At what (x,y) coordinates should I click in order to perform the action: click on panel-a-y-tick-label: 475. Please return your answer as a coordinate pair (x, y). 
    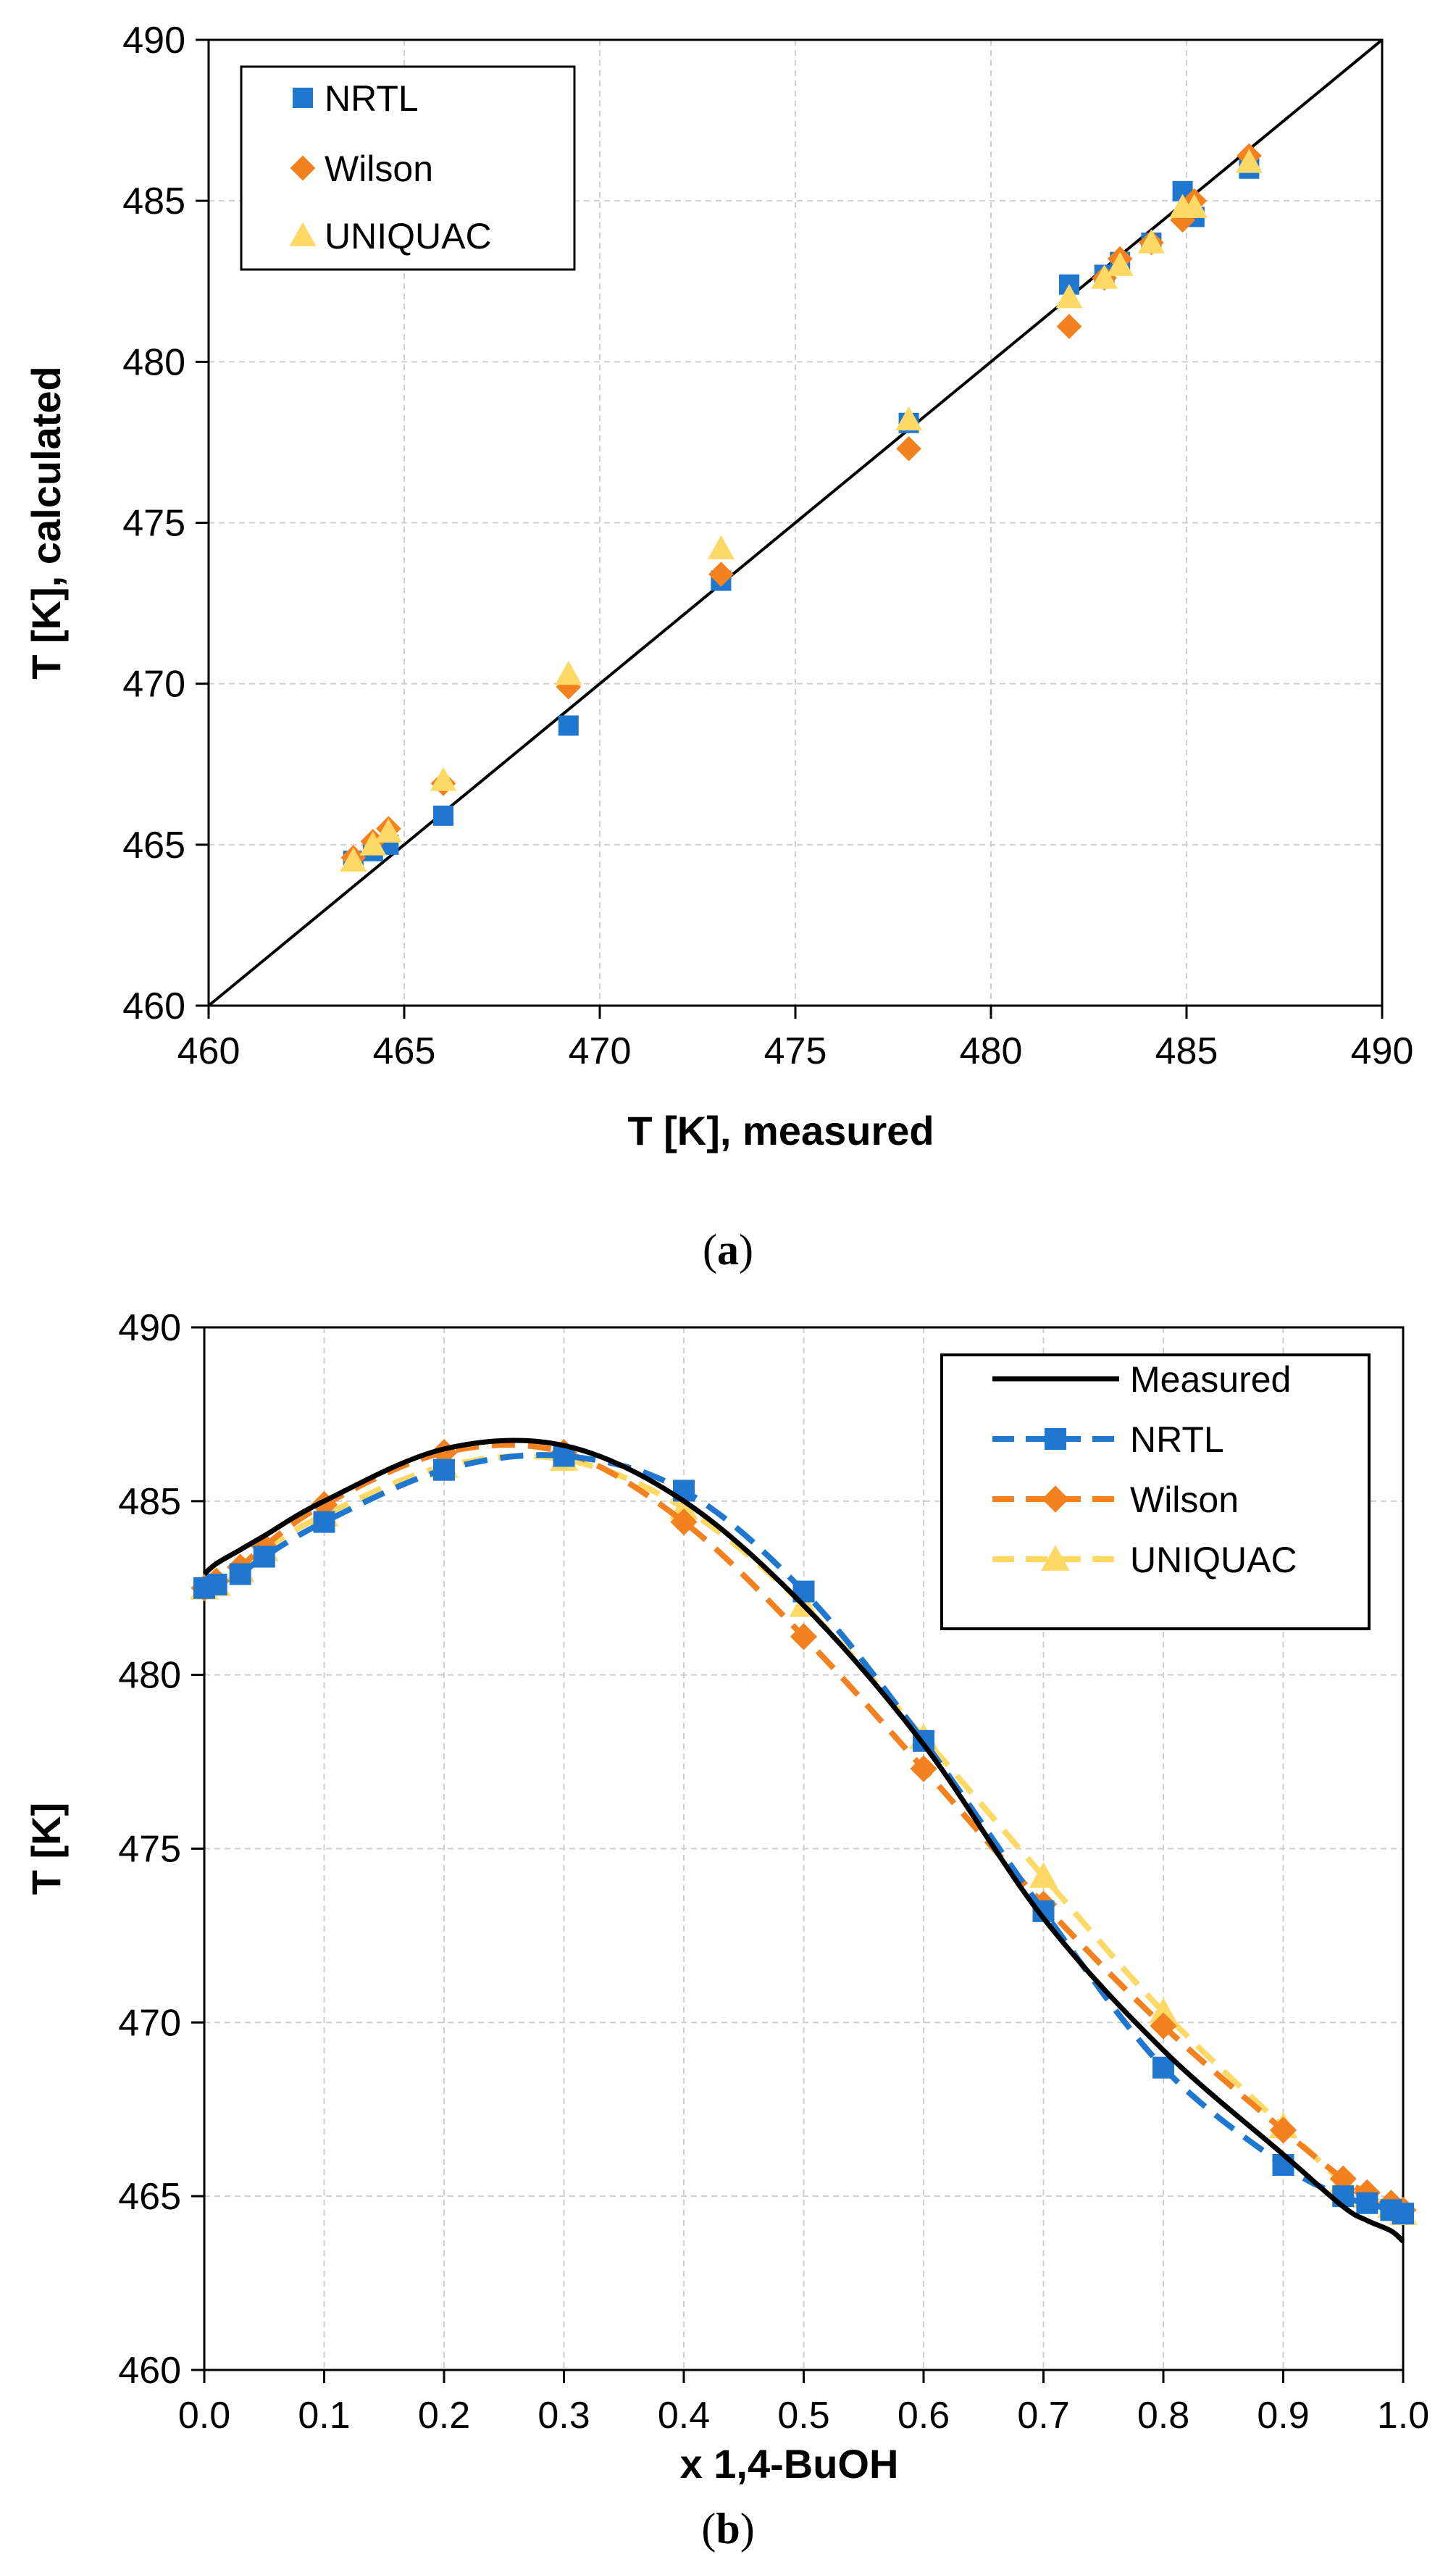
    Looking at the image, I should click on (153, 524).